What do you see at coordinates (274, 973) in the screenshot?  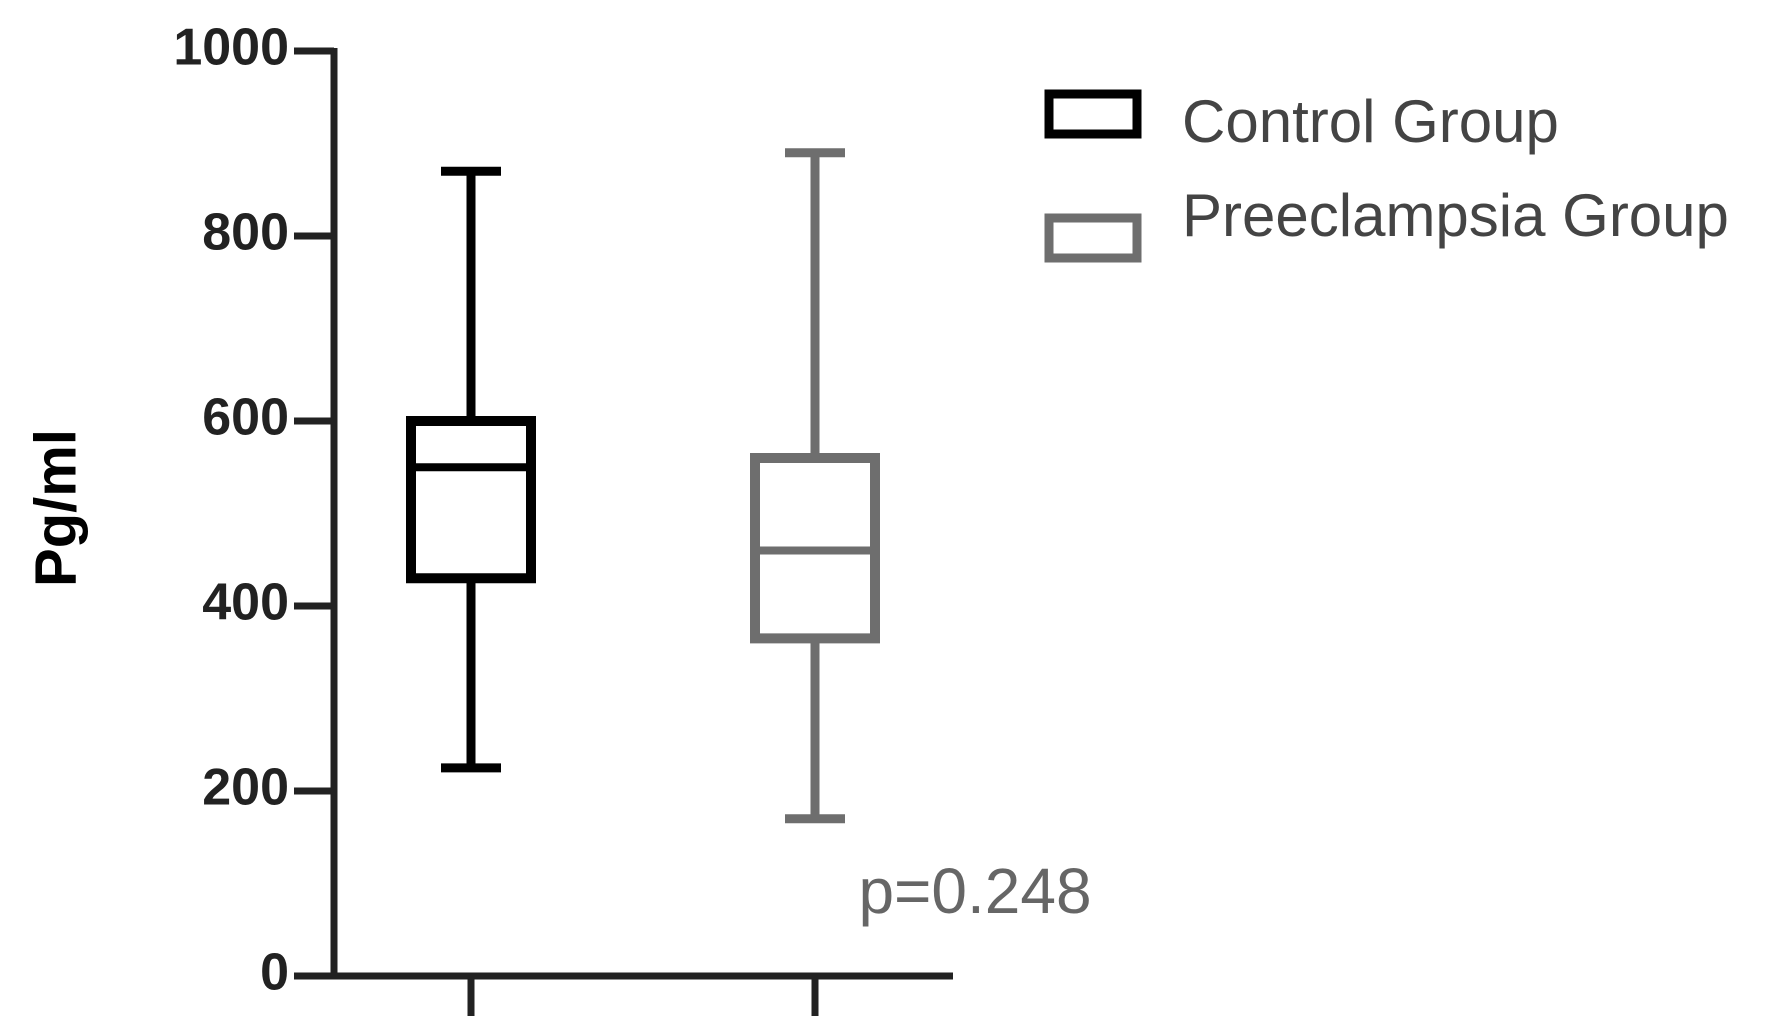 I see `y-tick-label: 0` at bounding box center [274, 973].